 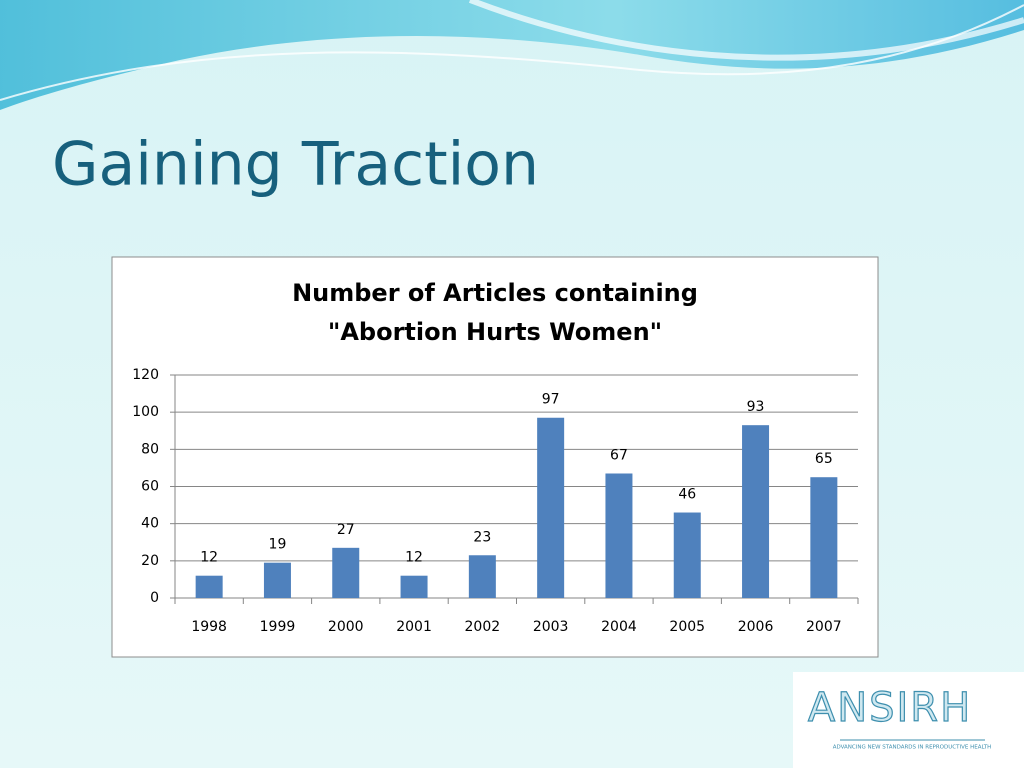 I want to click on y-tick-label: 40, so click(x=150, y=524).